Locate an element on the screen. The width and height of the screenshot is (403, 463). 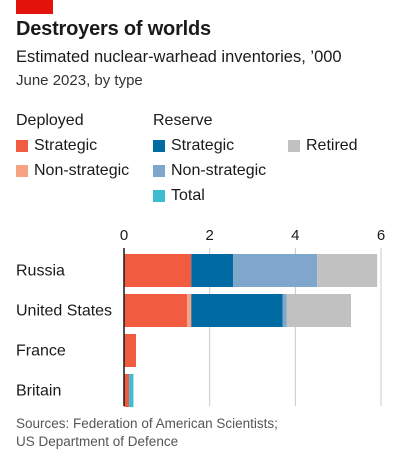
legend-label: Retired is located at coordinates (332, 145).